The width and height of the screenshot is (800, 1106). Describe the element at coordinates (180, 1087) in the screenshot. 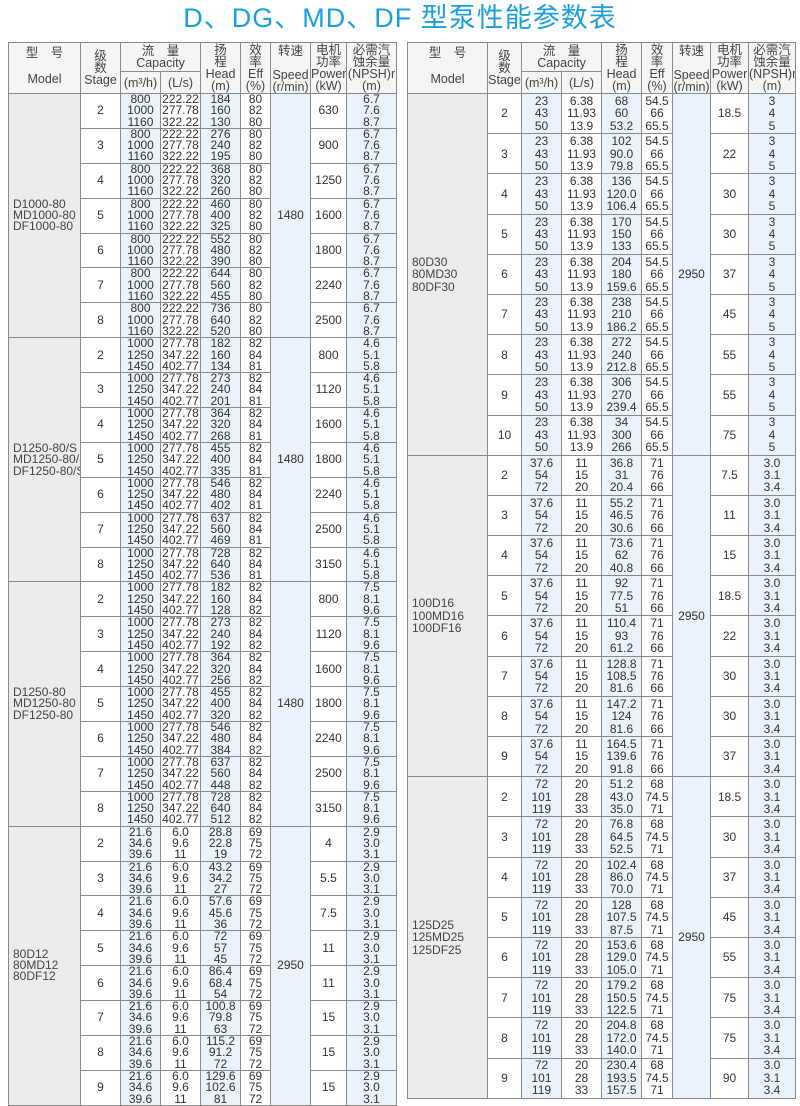

I see `ls-cell: 6.0 9.6 11` at that location.